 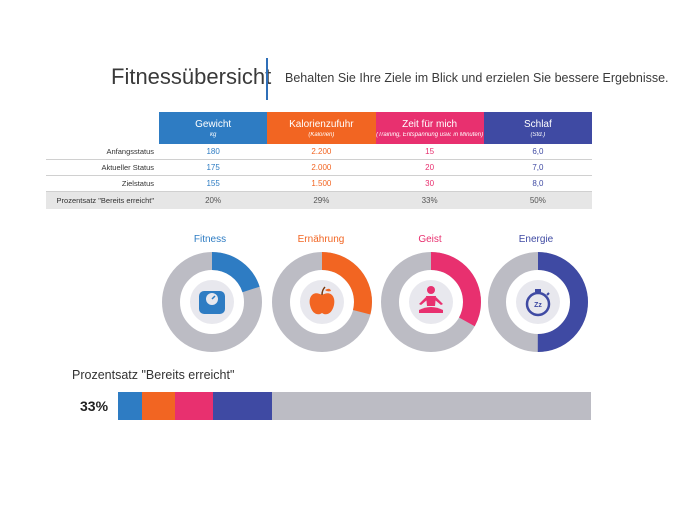 I want to click on table-row: Anfangsstatus 180 2.200 15 6,0, so click(x=319, y=152).